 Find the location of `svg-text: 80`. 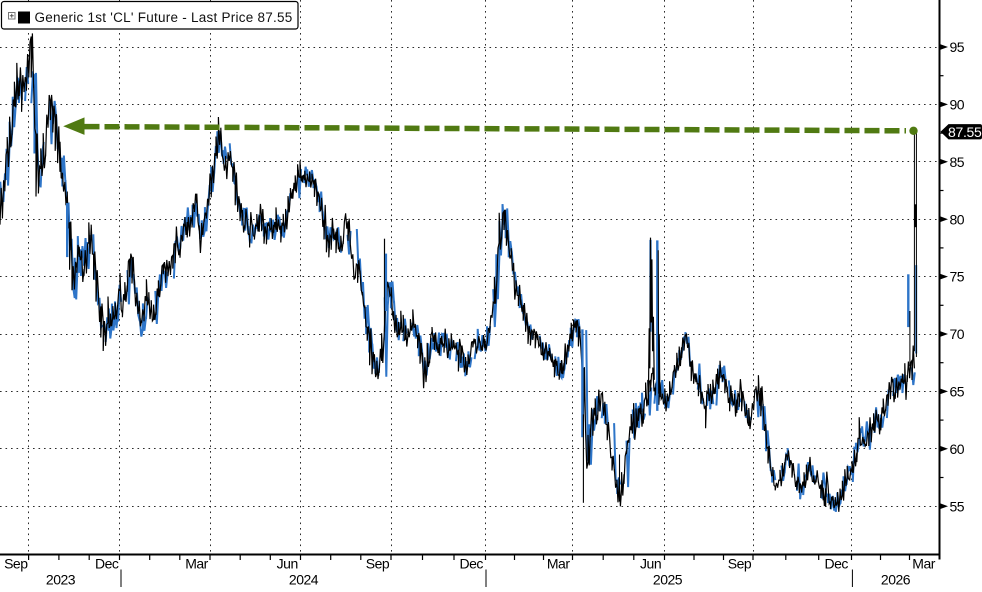

svg-text: 80 is located at coordinates (957, 219).